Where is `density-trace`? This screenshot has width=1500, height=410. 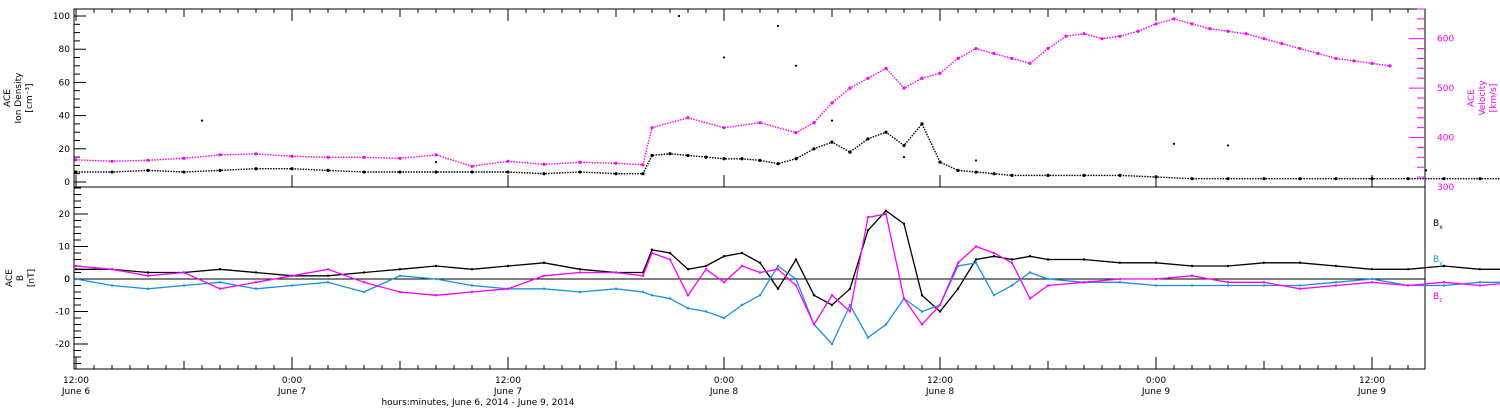
density-trace is located at coordinates (788, 151).